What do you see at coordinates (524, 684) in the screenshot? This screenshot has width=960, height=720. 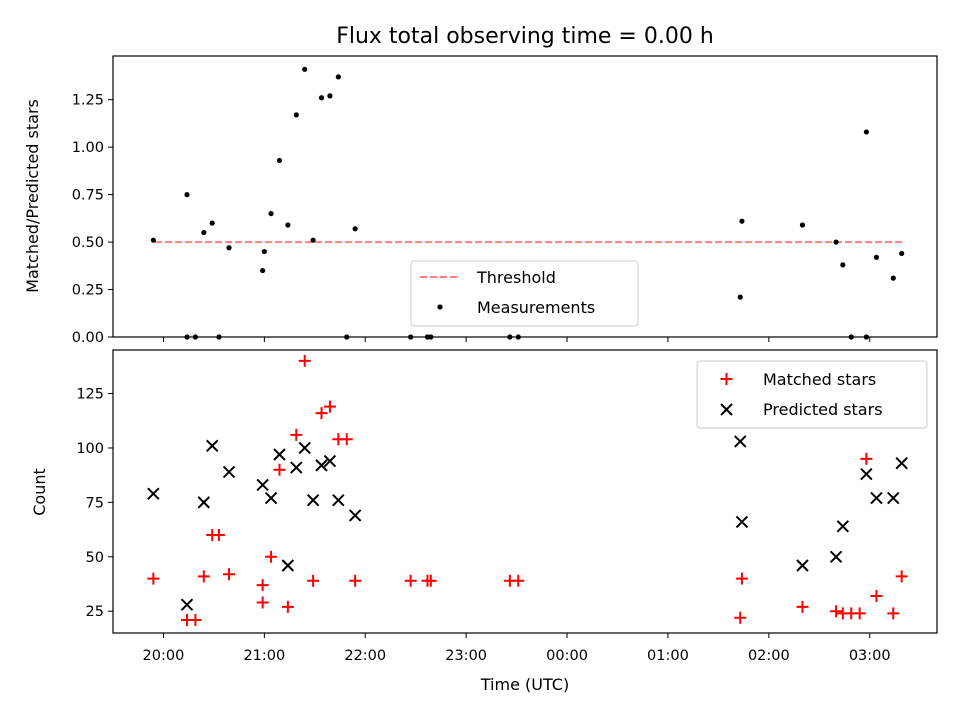 I see `x-axis-label: Time (UTC)` at bounding box center [524, 684].